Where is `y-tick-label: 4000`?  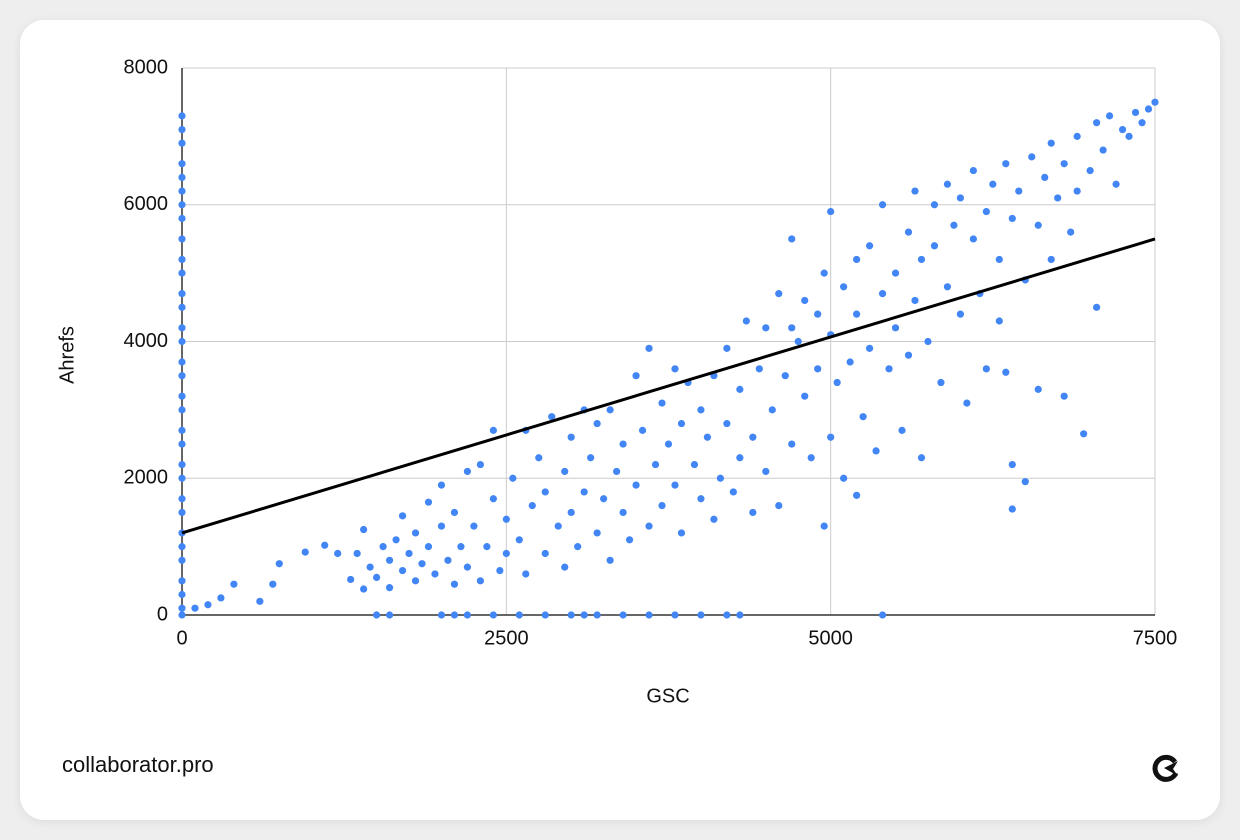 y-tick-label: 4000 is located at coordinates (146, 341).